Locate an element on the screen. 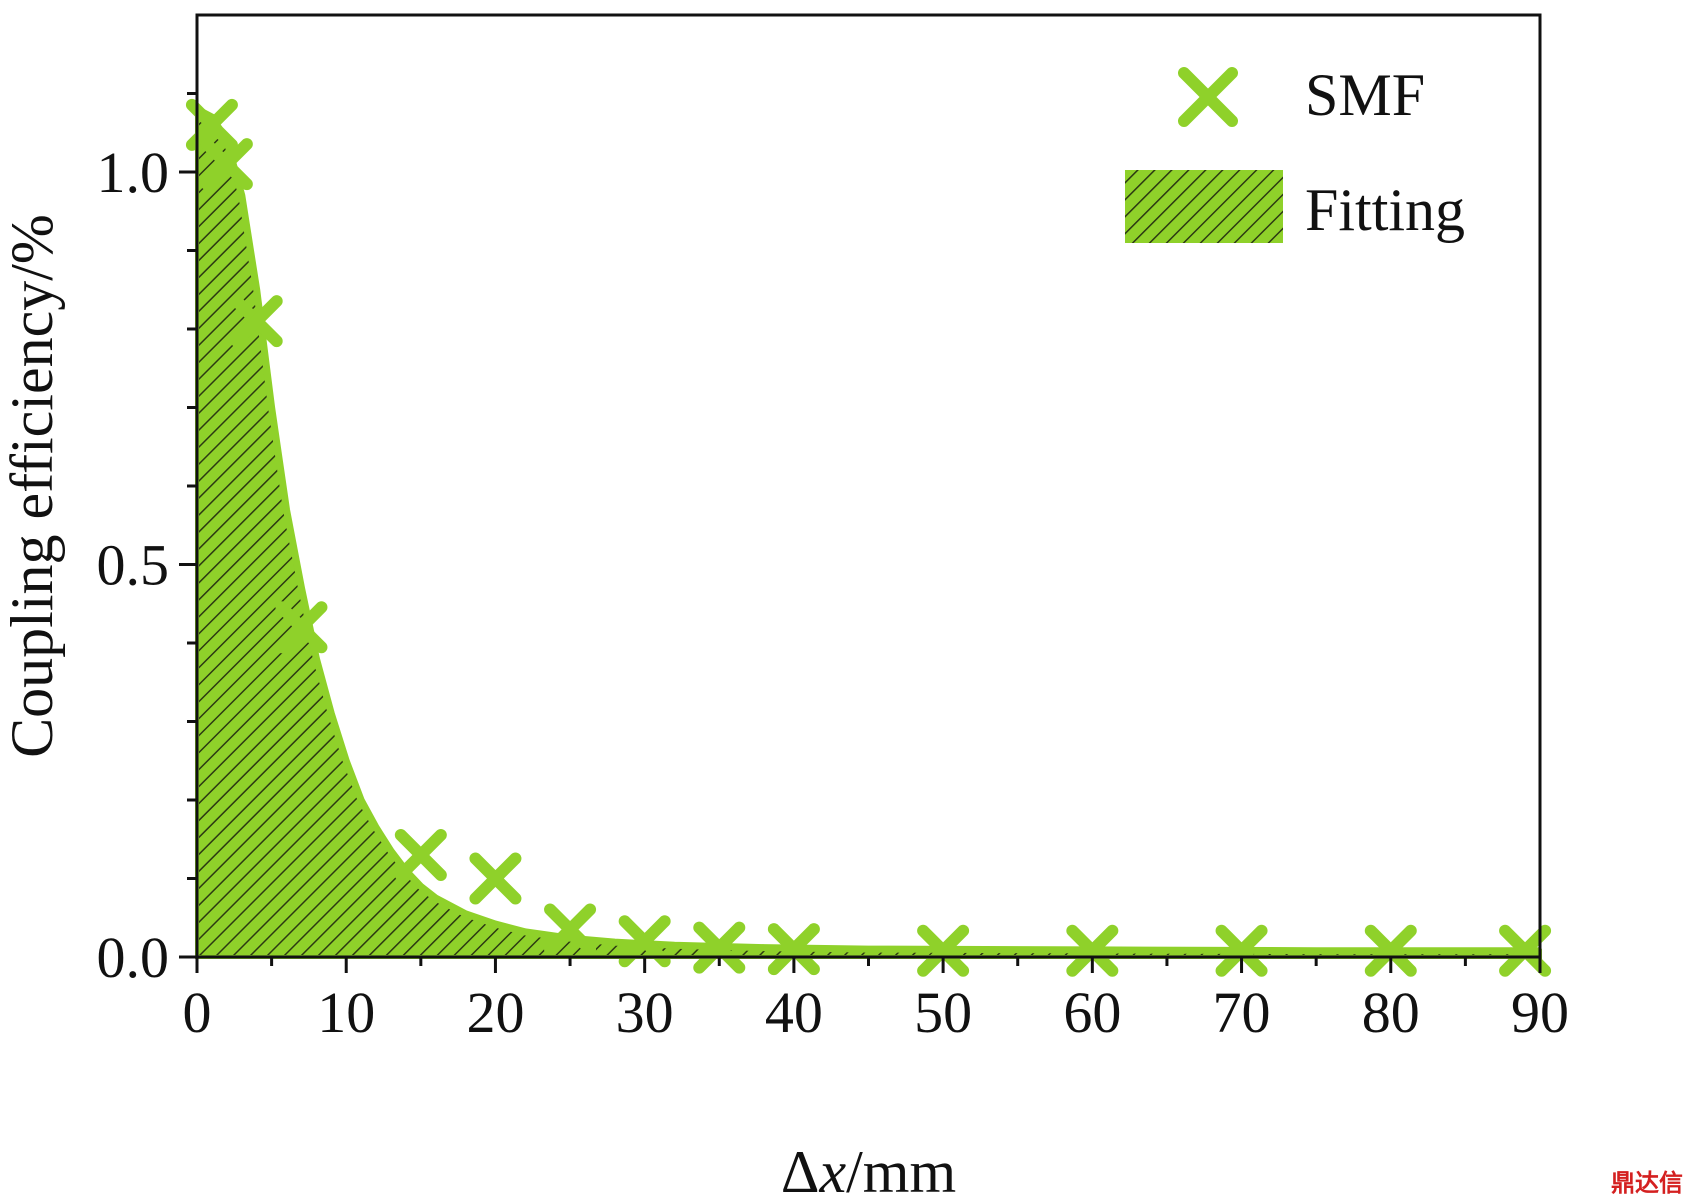 The width and height of the screenshot is (1693, 1204). x-tick-label: 0 is located at coordinates (197, 1012).